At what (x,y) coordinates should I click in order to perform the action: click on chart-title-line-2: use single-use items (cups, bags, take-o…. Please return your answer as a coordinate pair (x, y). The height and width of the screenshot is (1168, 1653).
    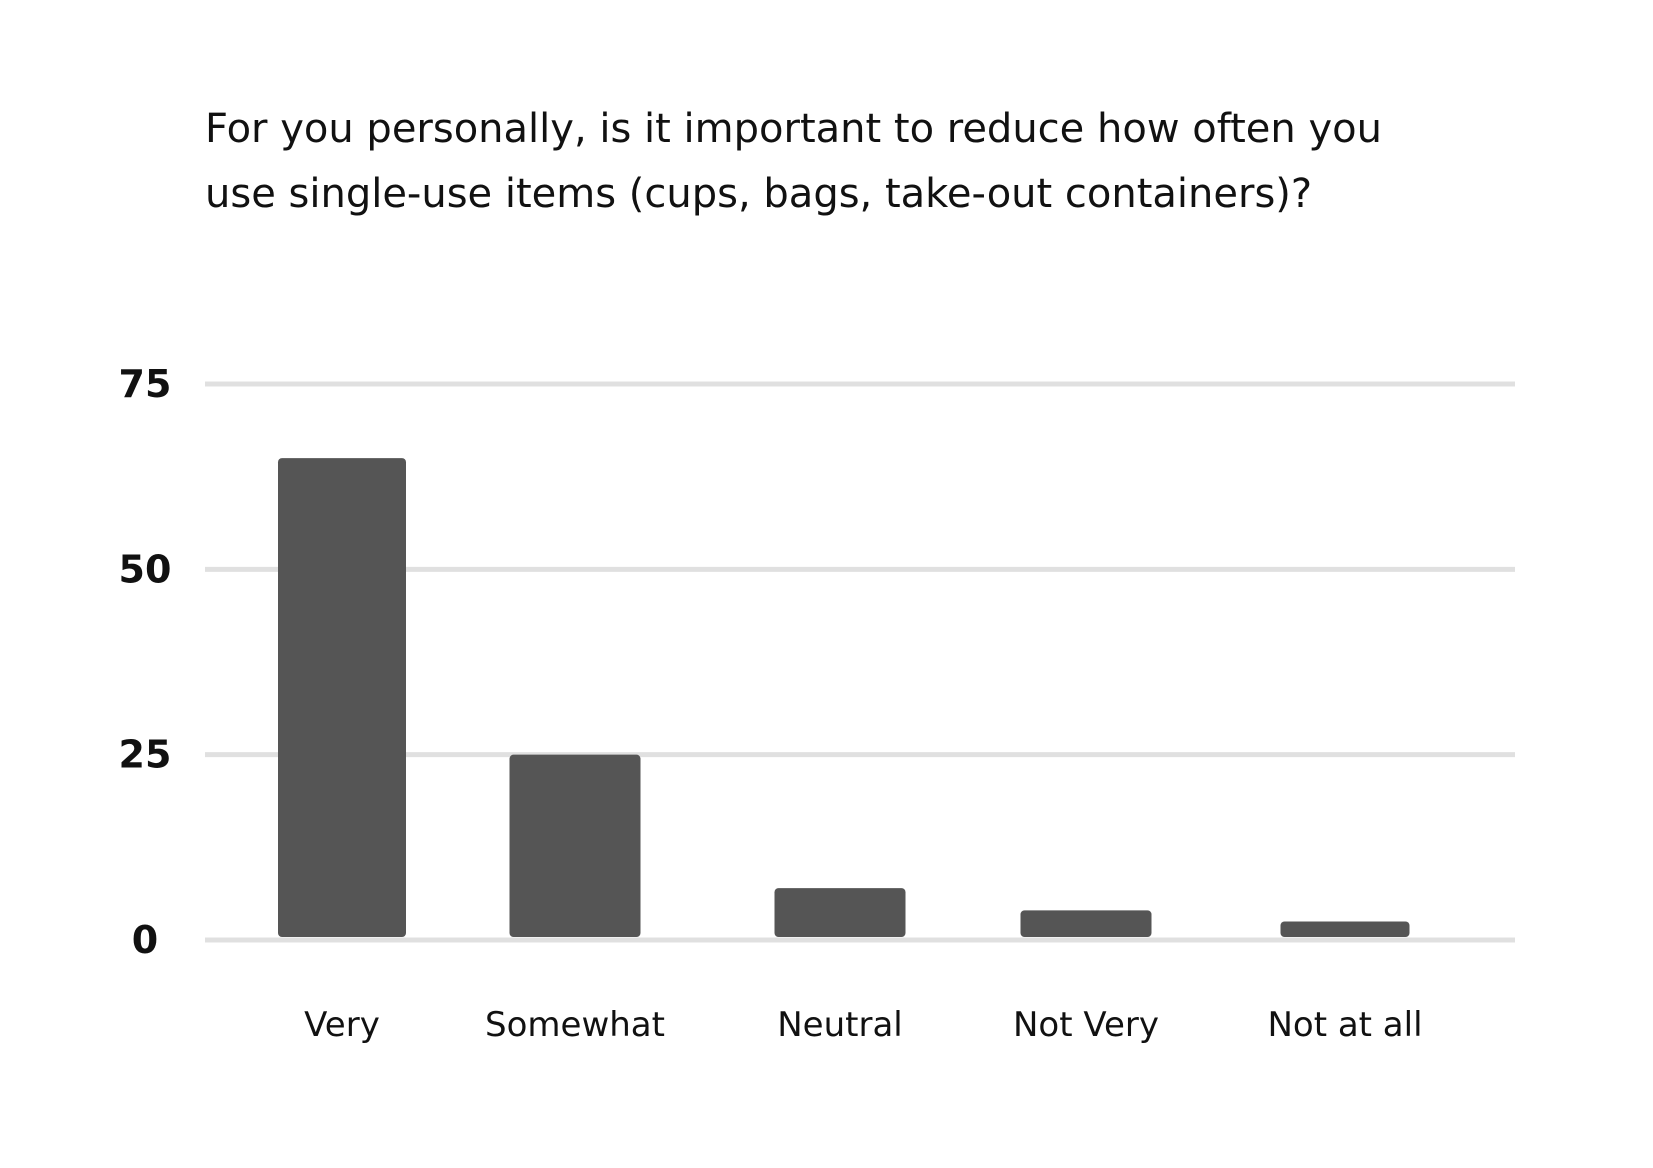
    Looking at the image, I should click on (758, 194).